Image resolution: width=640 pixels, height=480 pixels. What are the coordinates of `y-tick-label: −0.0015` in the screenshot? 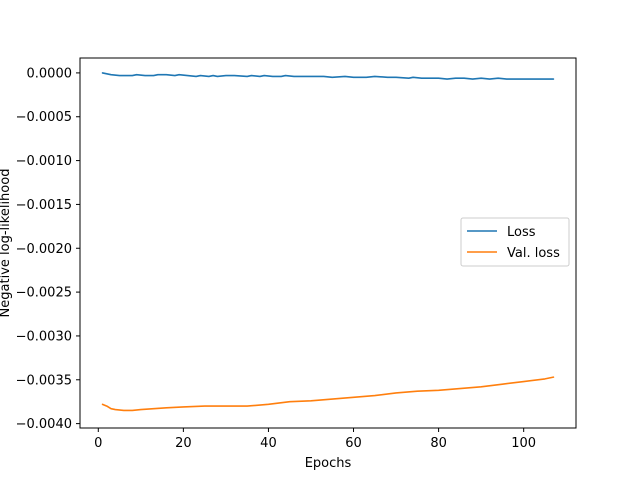 It's located at (44, 205).